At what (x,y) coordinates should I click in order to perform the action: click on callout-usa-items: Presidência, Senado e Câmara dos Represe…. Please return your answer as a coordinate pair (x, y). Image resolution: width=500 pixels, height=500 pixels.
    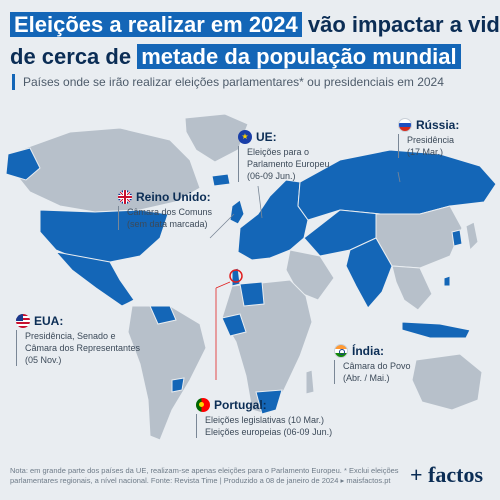
    Looking at the image, I should click on (78, 348).